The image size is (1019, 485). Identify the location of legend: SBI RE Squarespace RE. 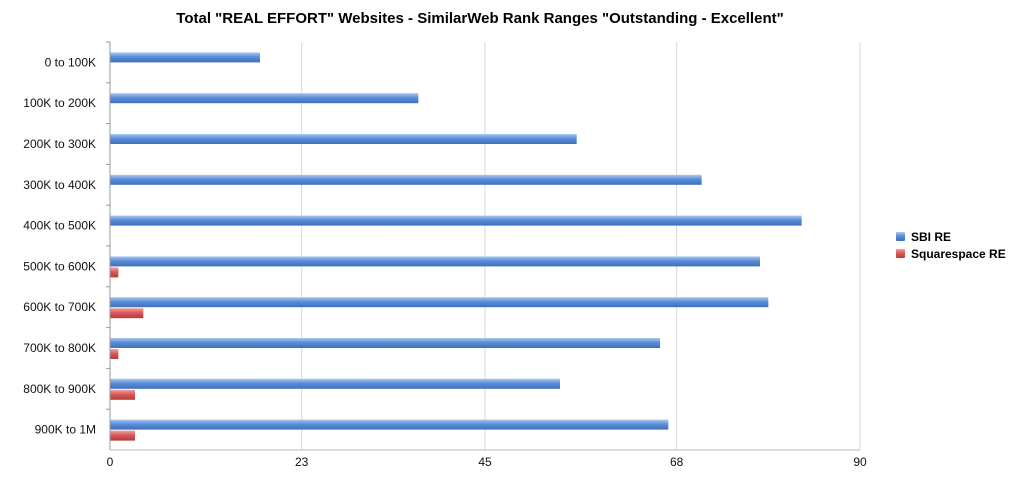
(951, 245).